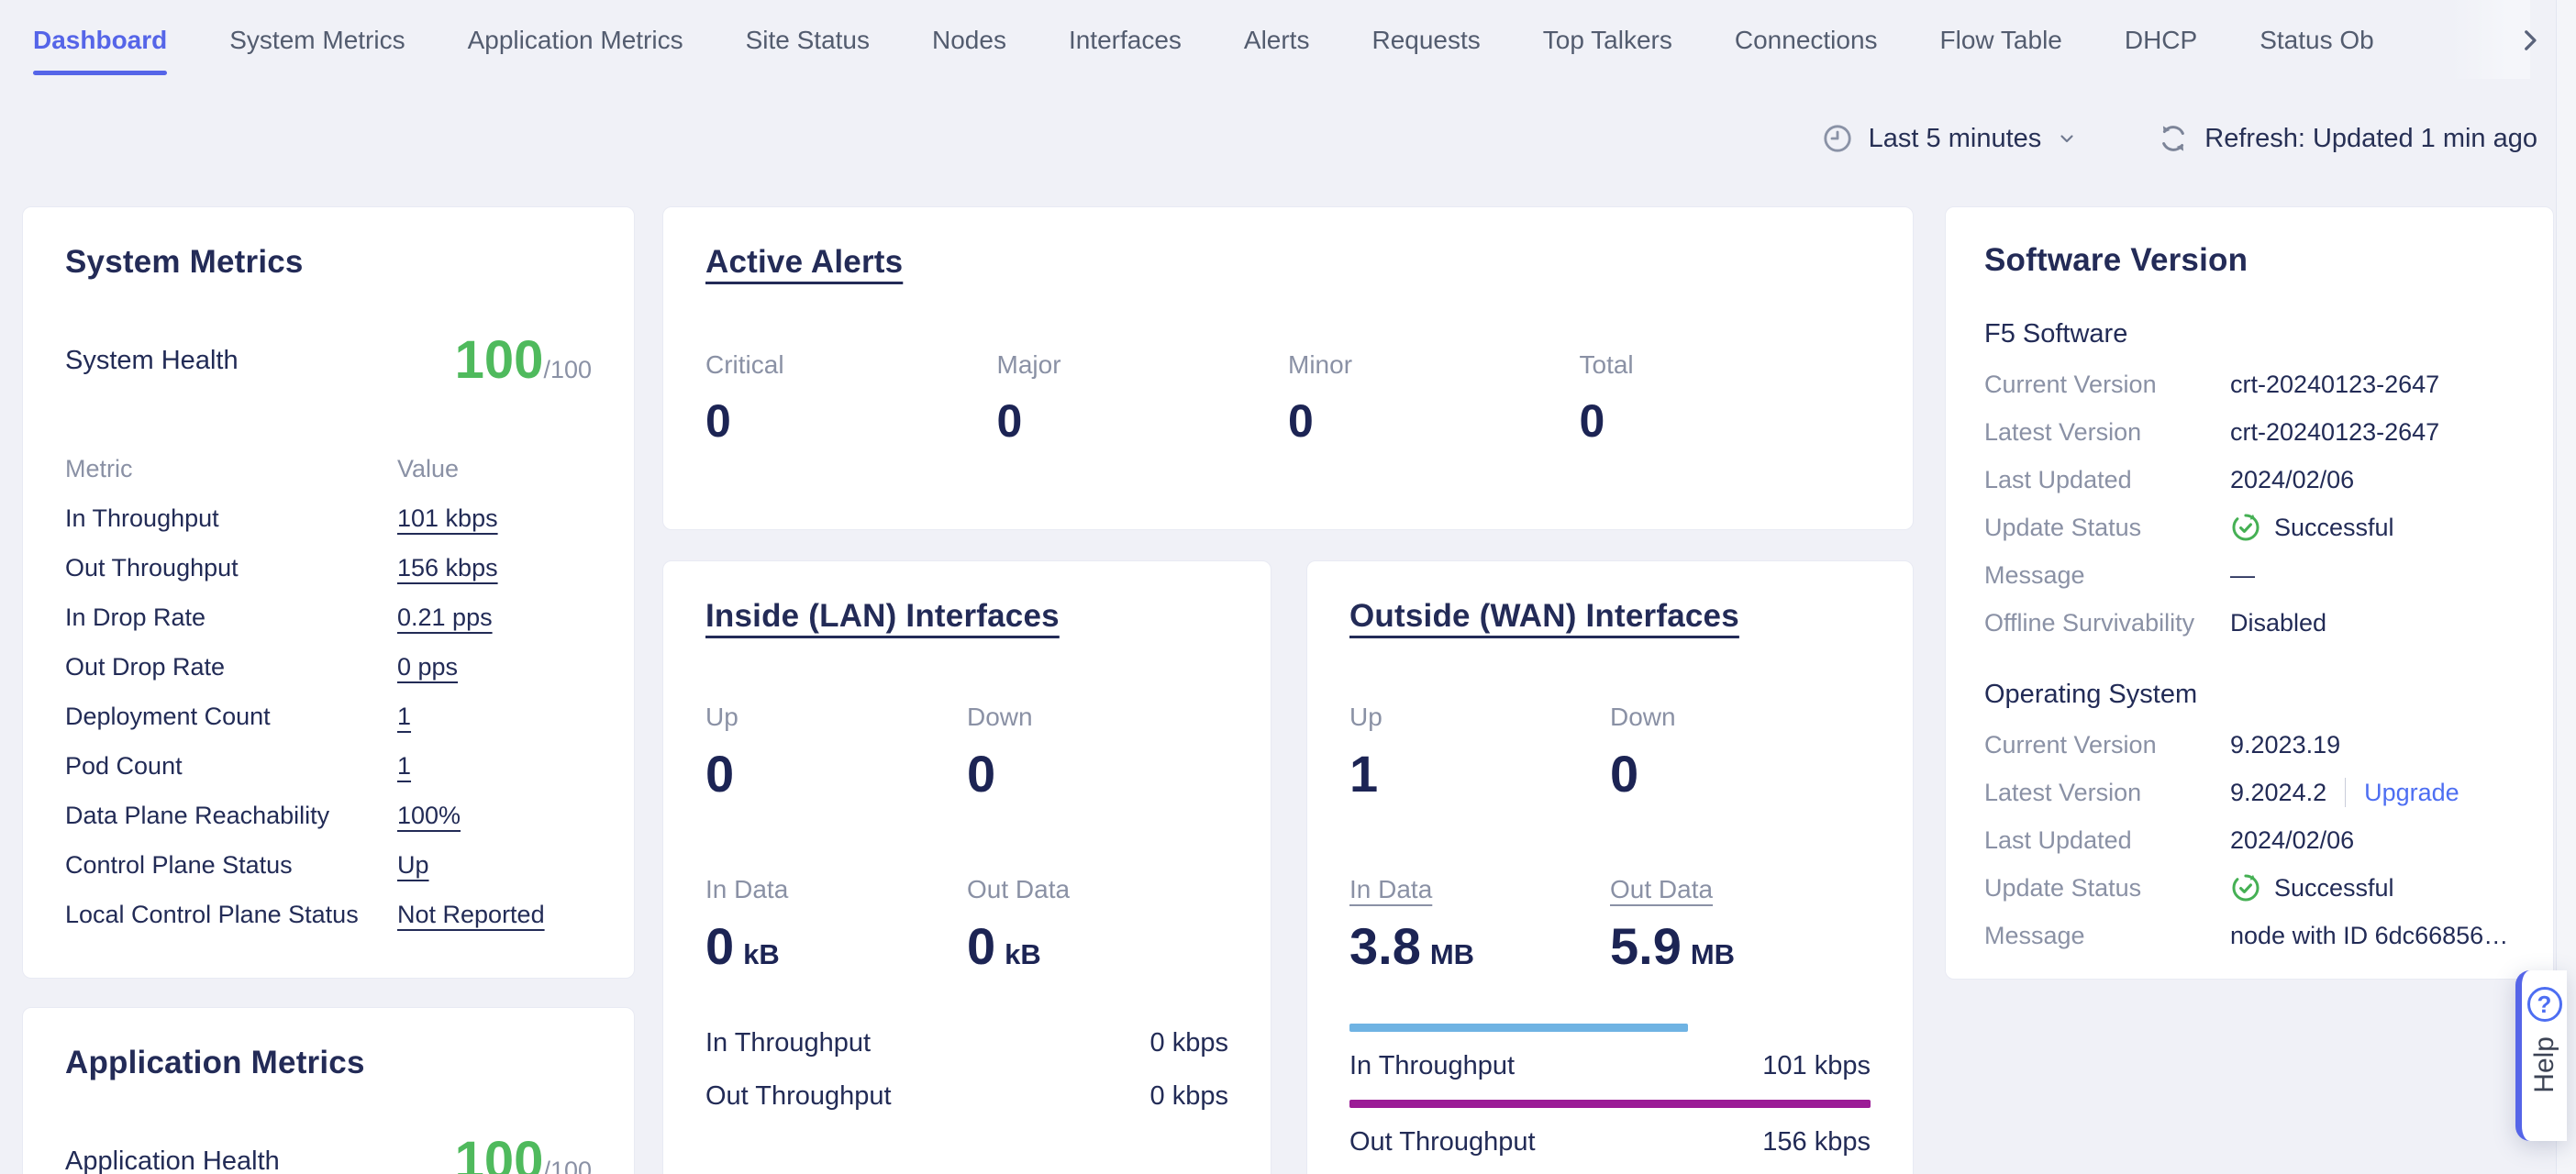 This screenshot has width=2576, height=1174. Describe the element at coordinates (328, 617) in the screenshot. I see `metric-row: In Drop Rate 0.21 pps` at that location.